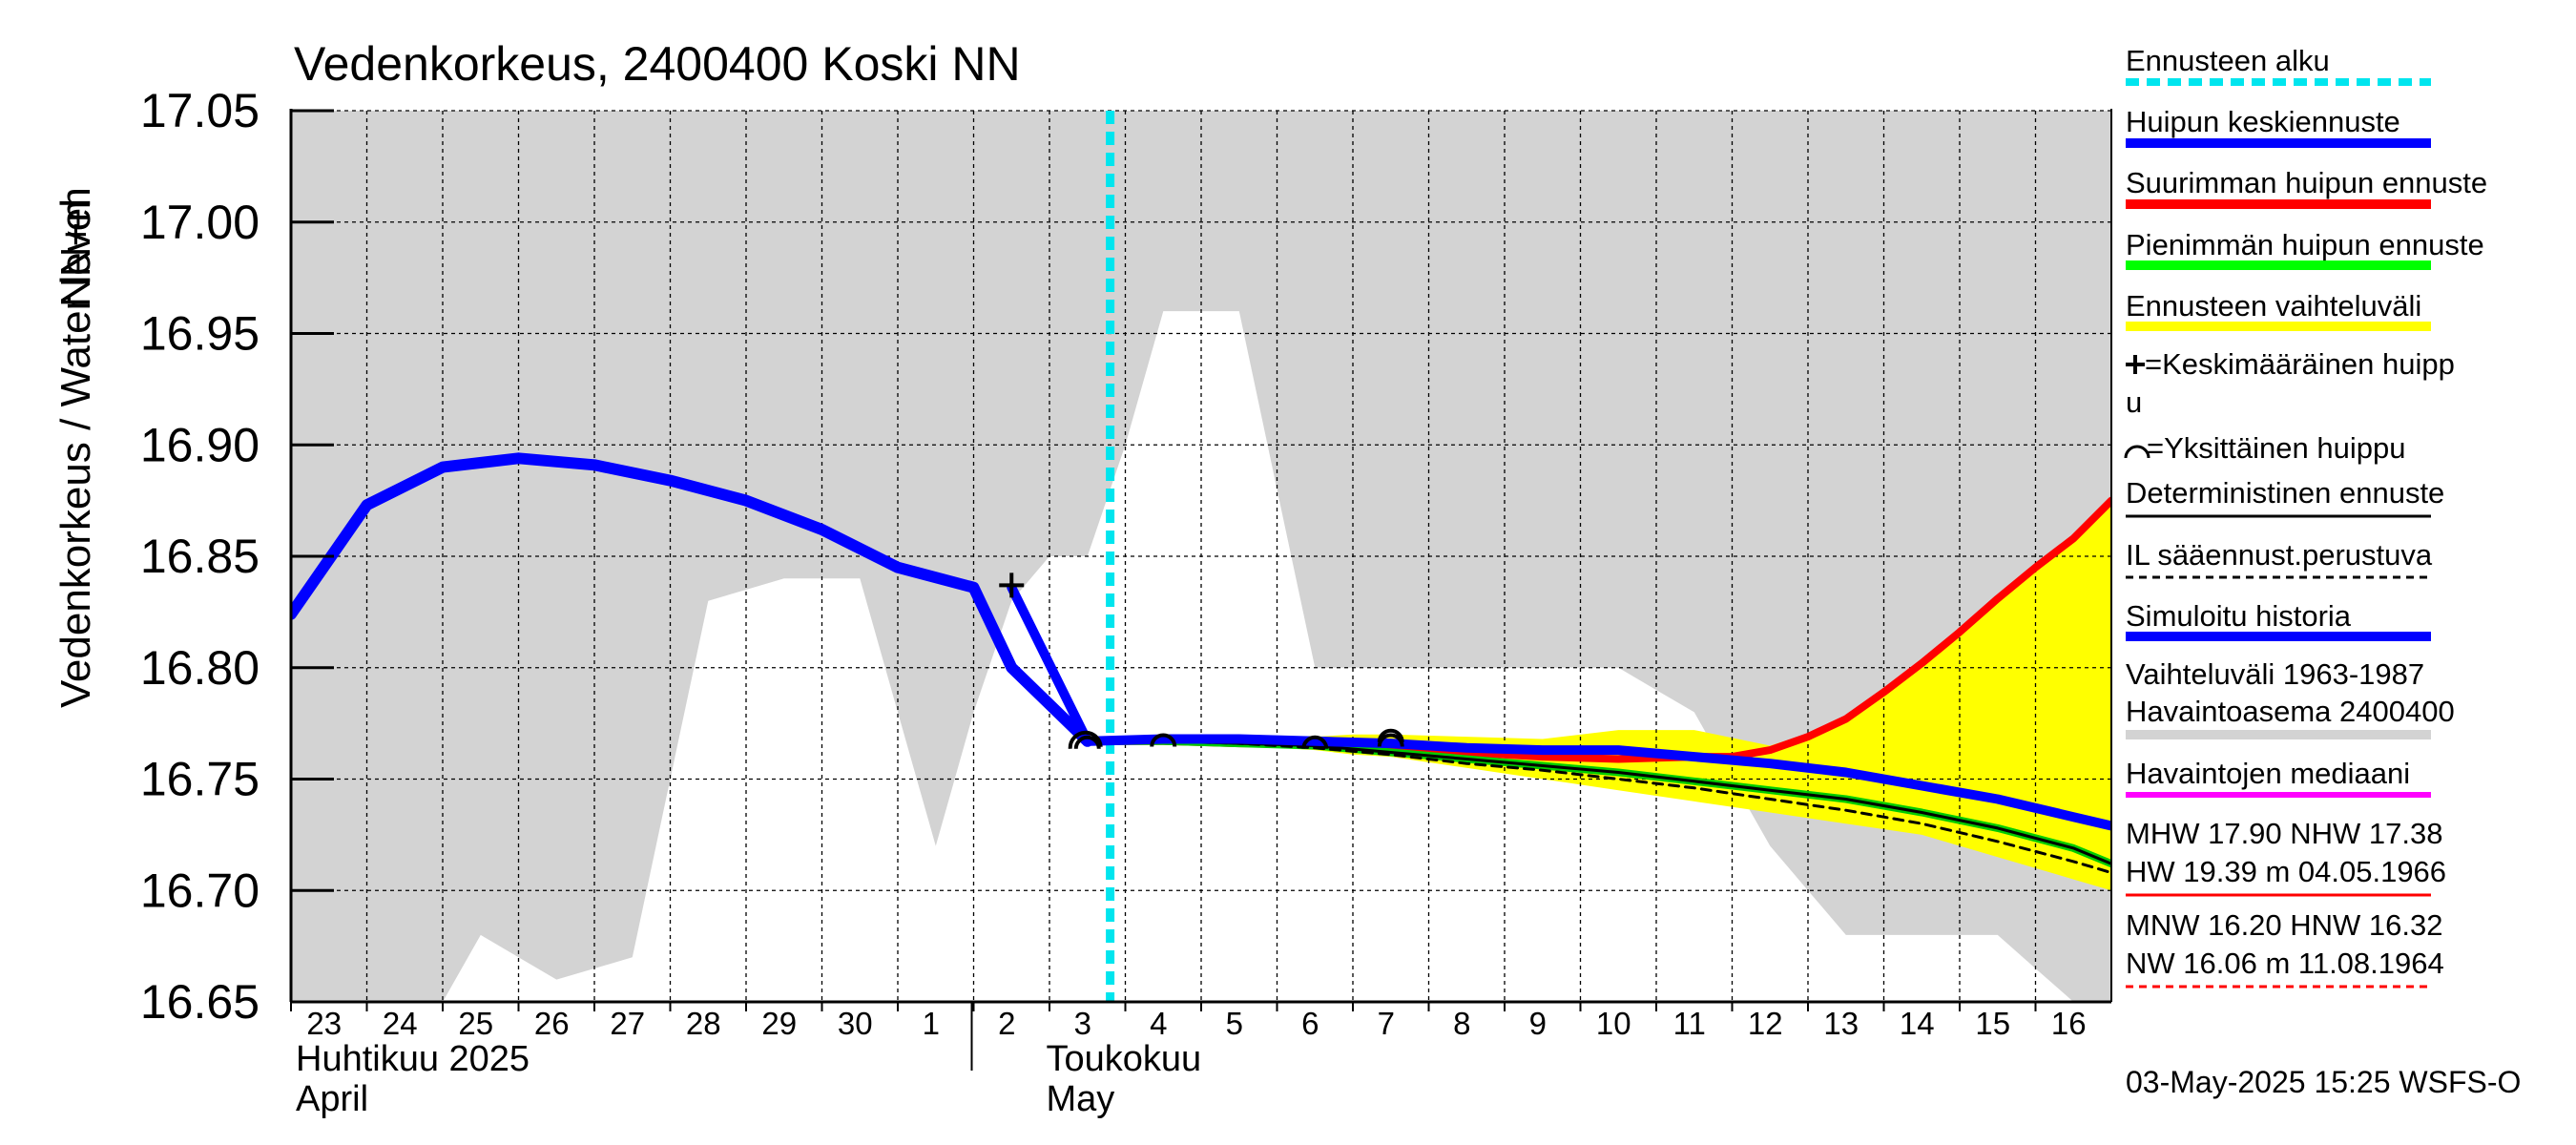 This screenshot has height=1145, width=2576. What do you see at coordinates (627, 1023) in the screenshot?
I see `x-tick-label: 27` at bounding box center [627, 1023].